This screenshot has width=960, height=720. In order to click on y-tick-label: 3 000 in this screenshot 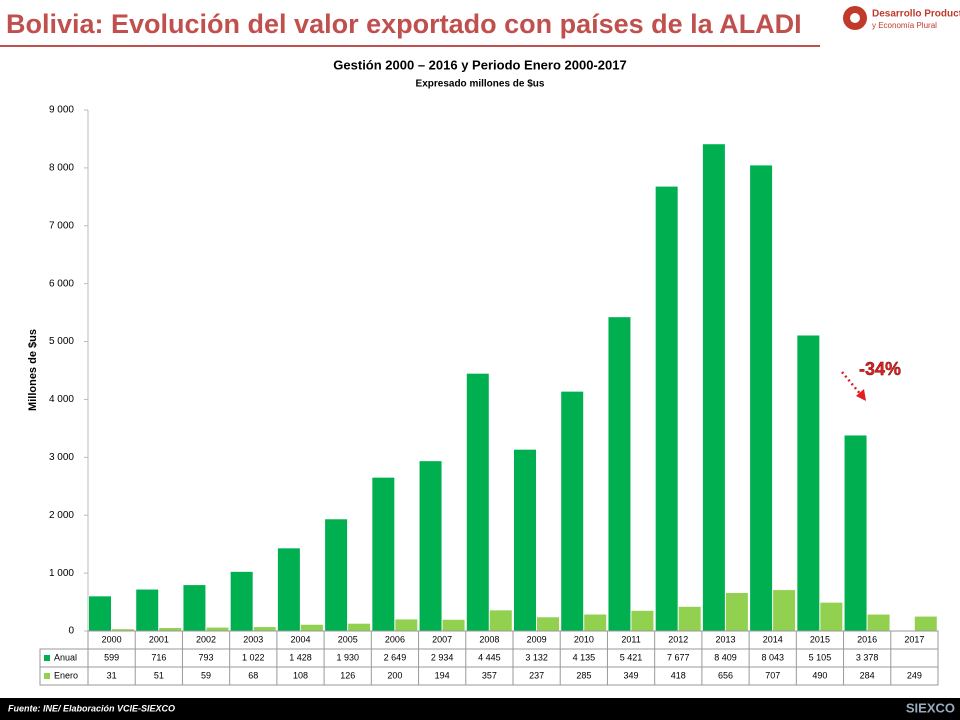, I will do `click(61, 457)`.